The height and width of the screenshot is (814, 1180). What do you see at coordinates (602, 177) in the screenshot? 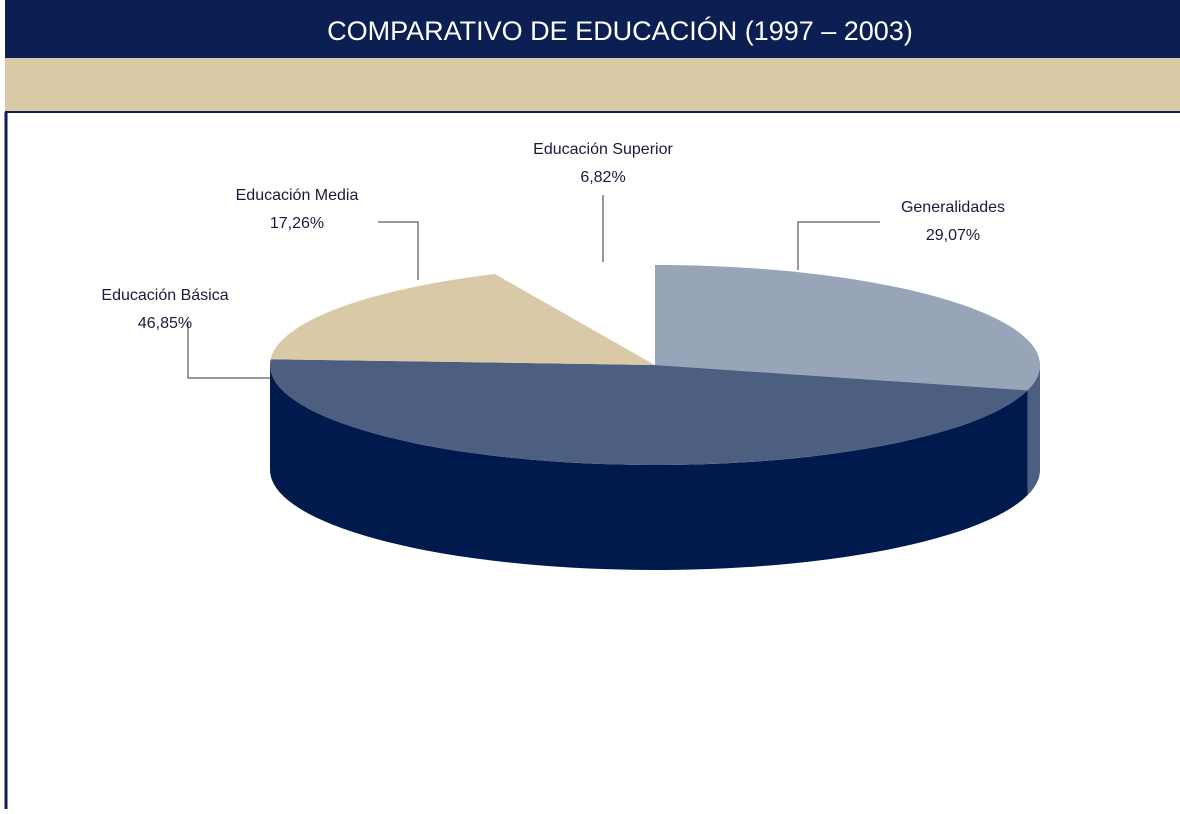
I see `slice-value-label: 6,82%` at bounding box center [602, 177].